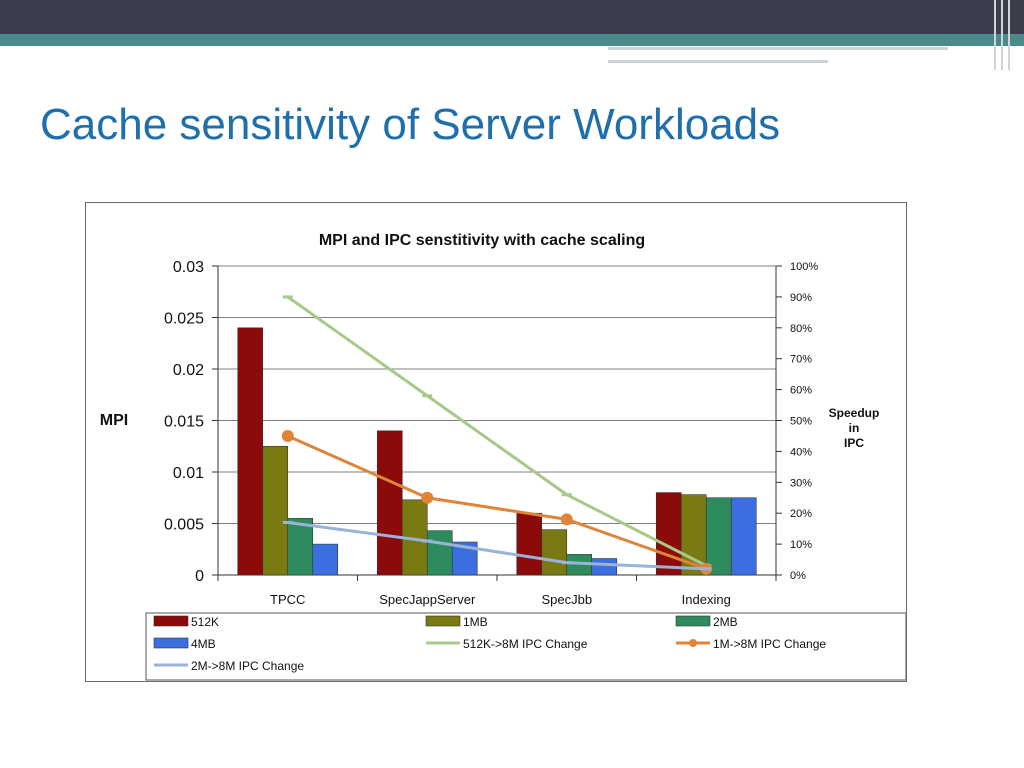 The height and width of the screenshot is (768, 1024). I want to click on y2-axis-label: IPC, so click(854, 443).